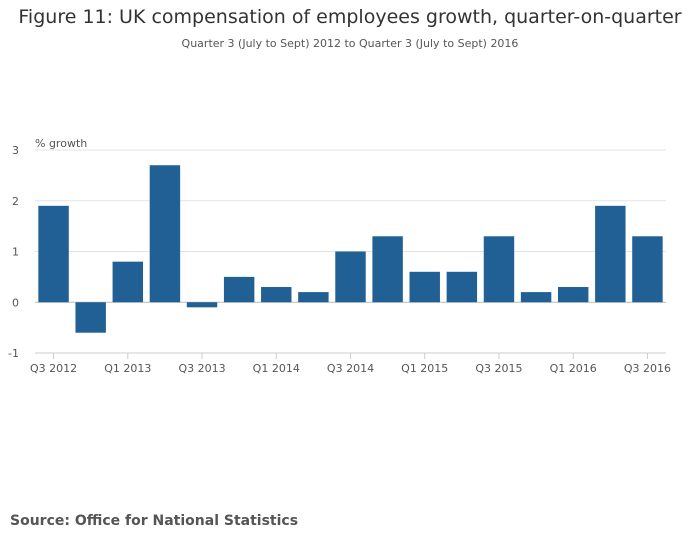 The height and width of the screenshot is (549, 700). What do you see at coordinates (350, 277) in the screenshot?
I see `bar-q3-2014` at bounding box center [350, 277].